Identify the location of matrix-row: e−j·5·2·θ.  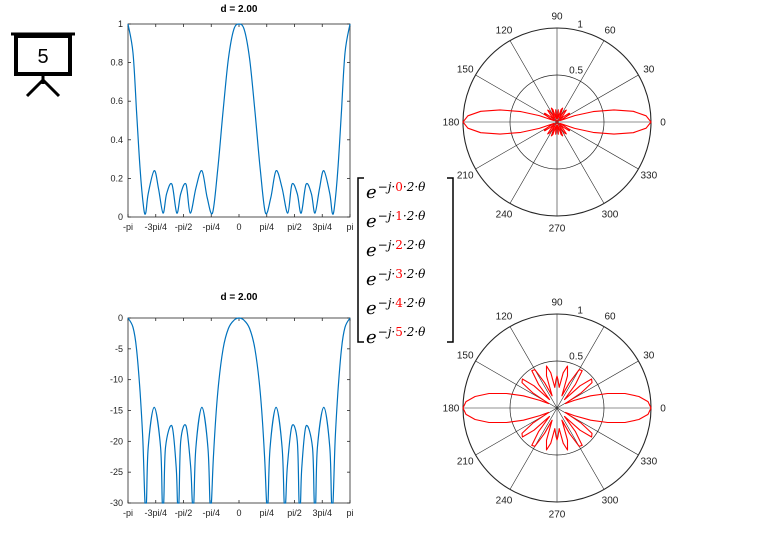
(396, 336).